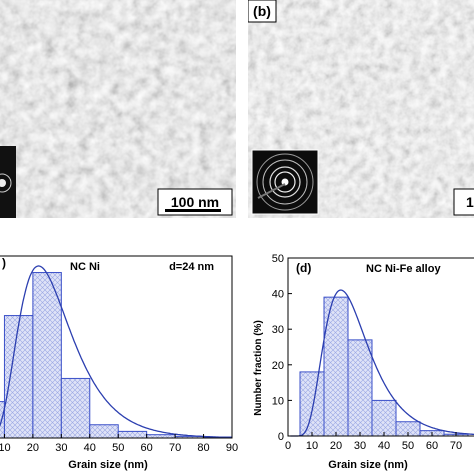  Describe the element at coordinates (118, 448) in the screenshot. I see `chart-c-x-tick-label: 50` at that location.